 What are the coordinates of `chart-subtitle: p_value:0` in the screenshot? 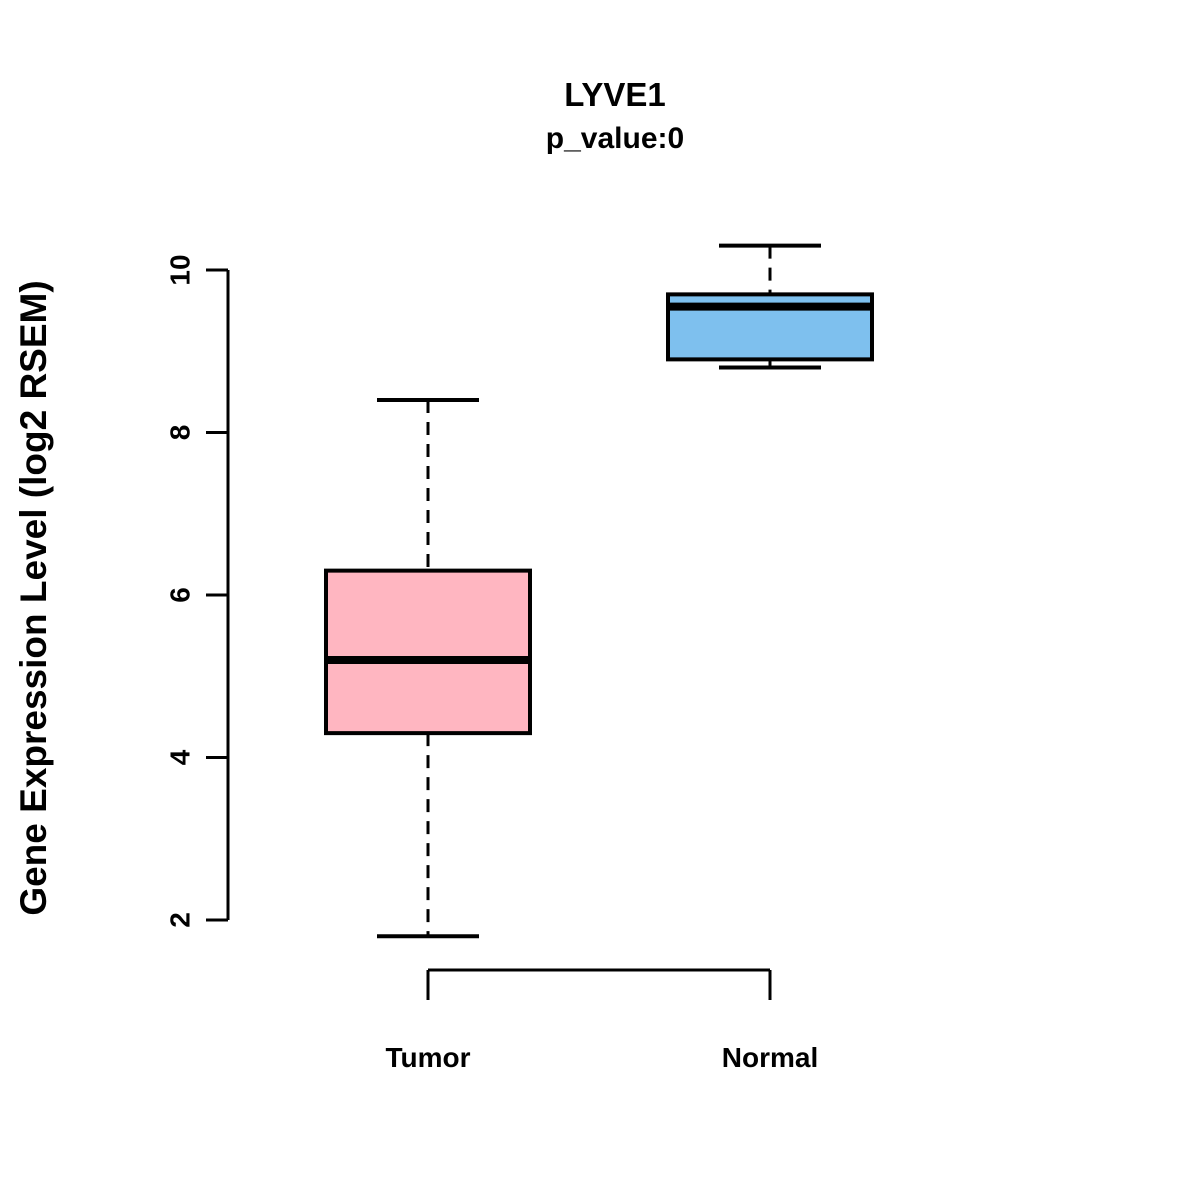 It's located at (615, 138).